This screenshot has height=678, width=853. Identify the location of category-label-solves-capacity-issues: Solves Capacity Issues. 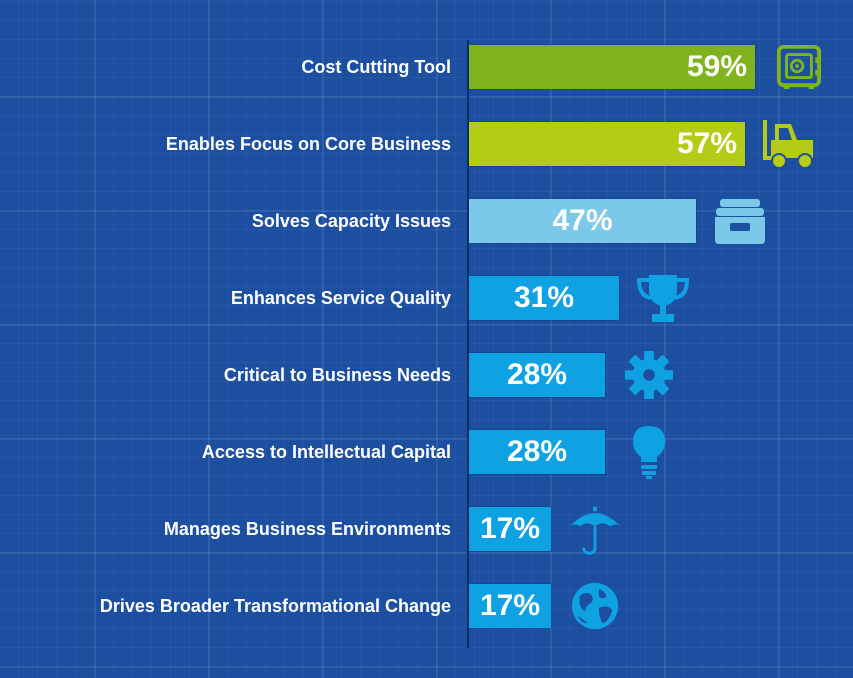
(351, 221).